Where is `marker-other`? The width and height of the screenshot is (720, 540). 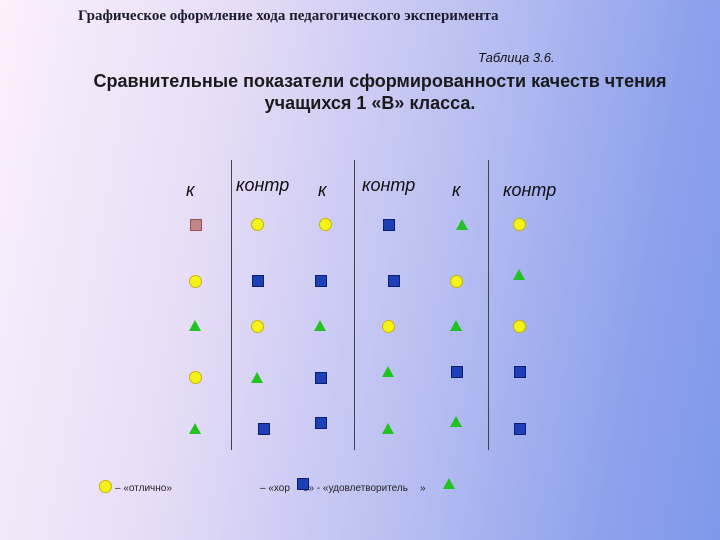
marker-other is located at coordinates (196, 225).